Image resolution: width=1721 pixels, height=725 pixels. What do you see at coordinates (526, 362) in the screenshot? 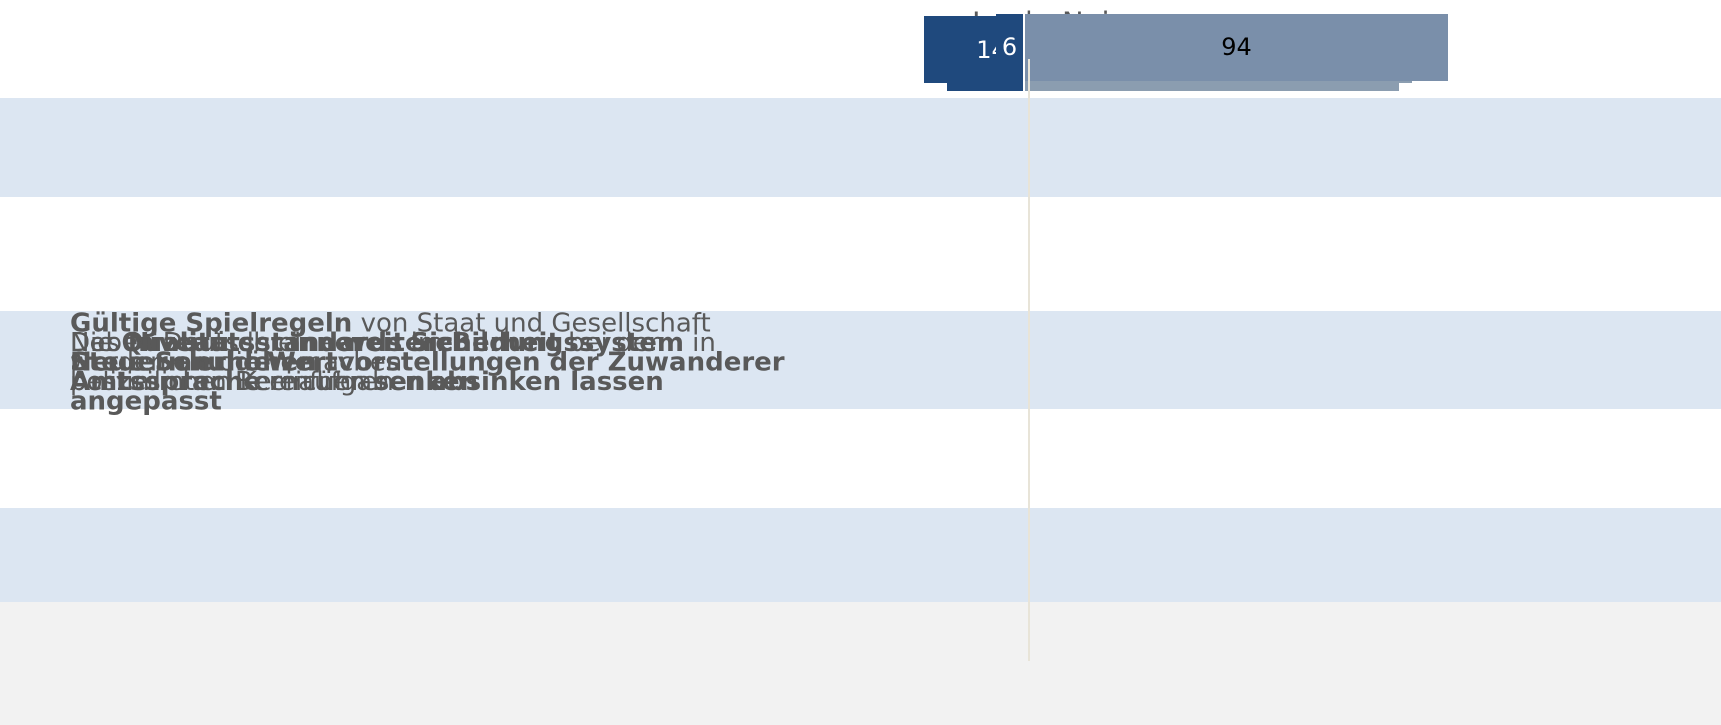
I see `label-segment: Wertvorstellungen der Zuwanderer` at bounding box center [526, 362].